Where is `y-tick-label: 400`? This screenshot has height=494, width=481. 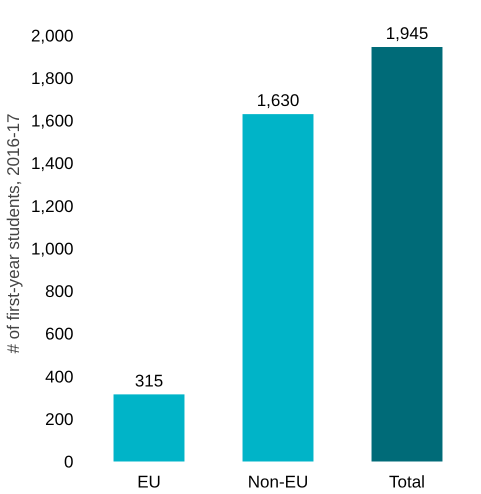
y-tick-label: 400 is located at coordinates (59, 376).